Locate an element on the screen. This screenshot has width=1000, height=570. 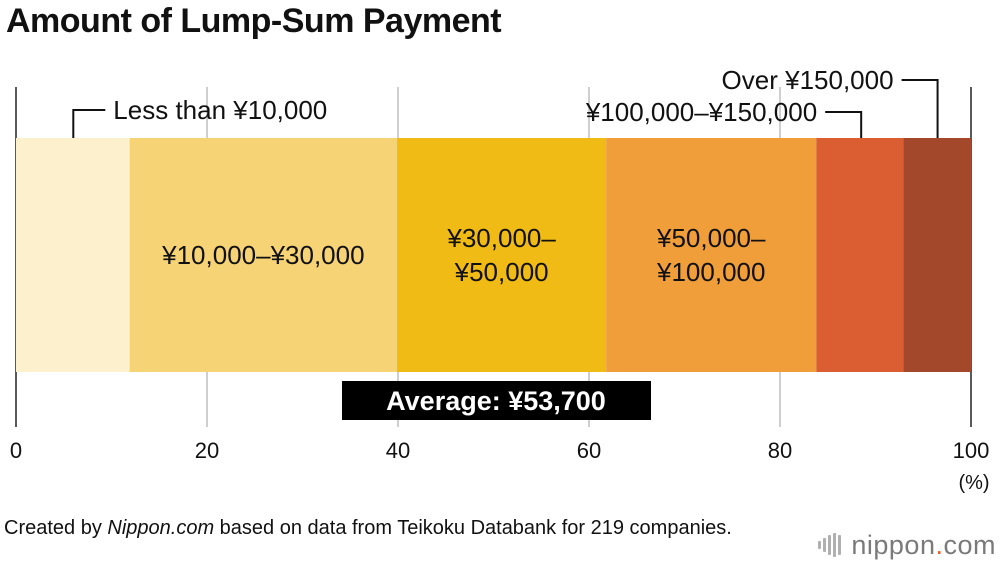
callout-label: Over ¥150,000 is located at coordinates (808, 80).